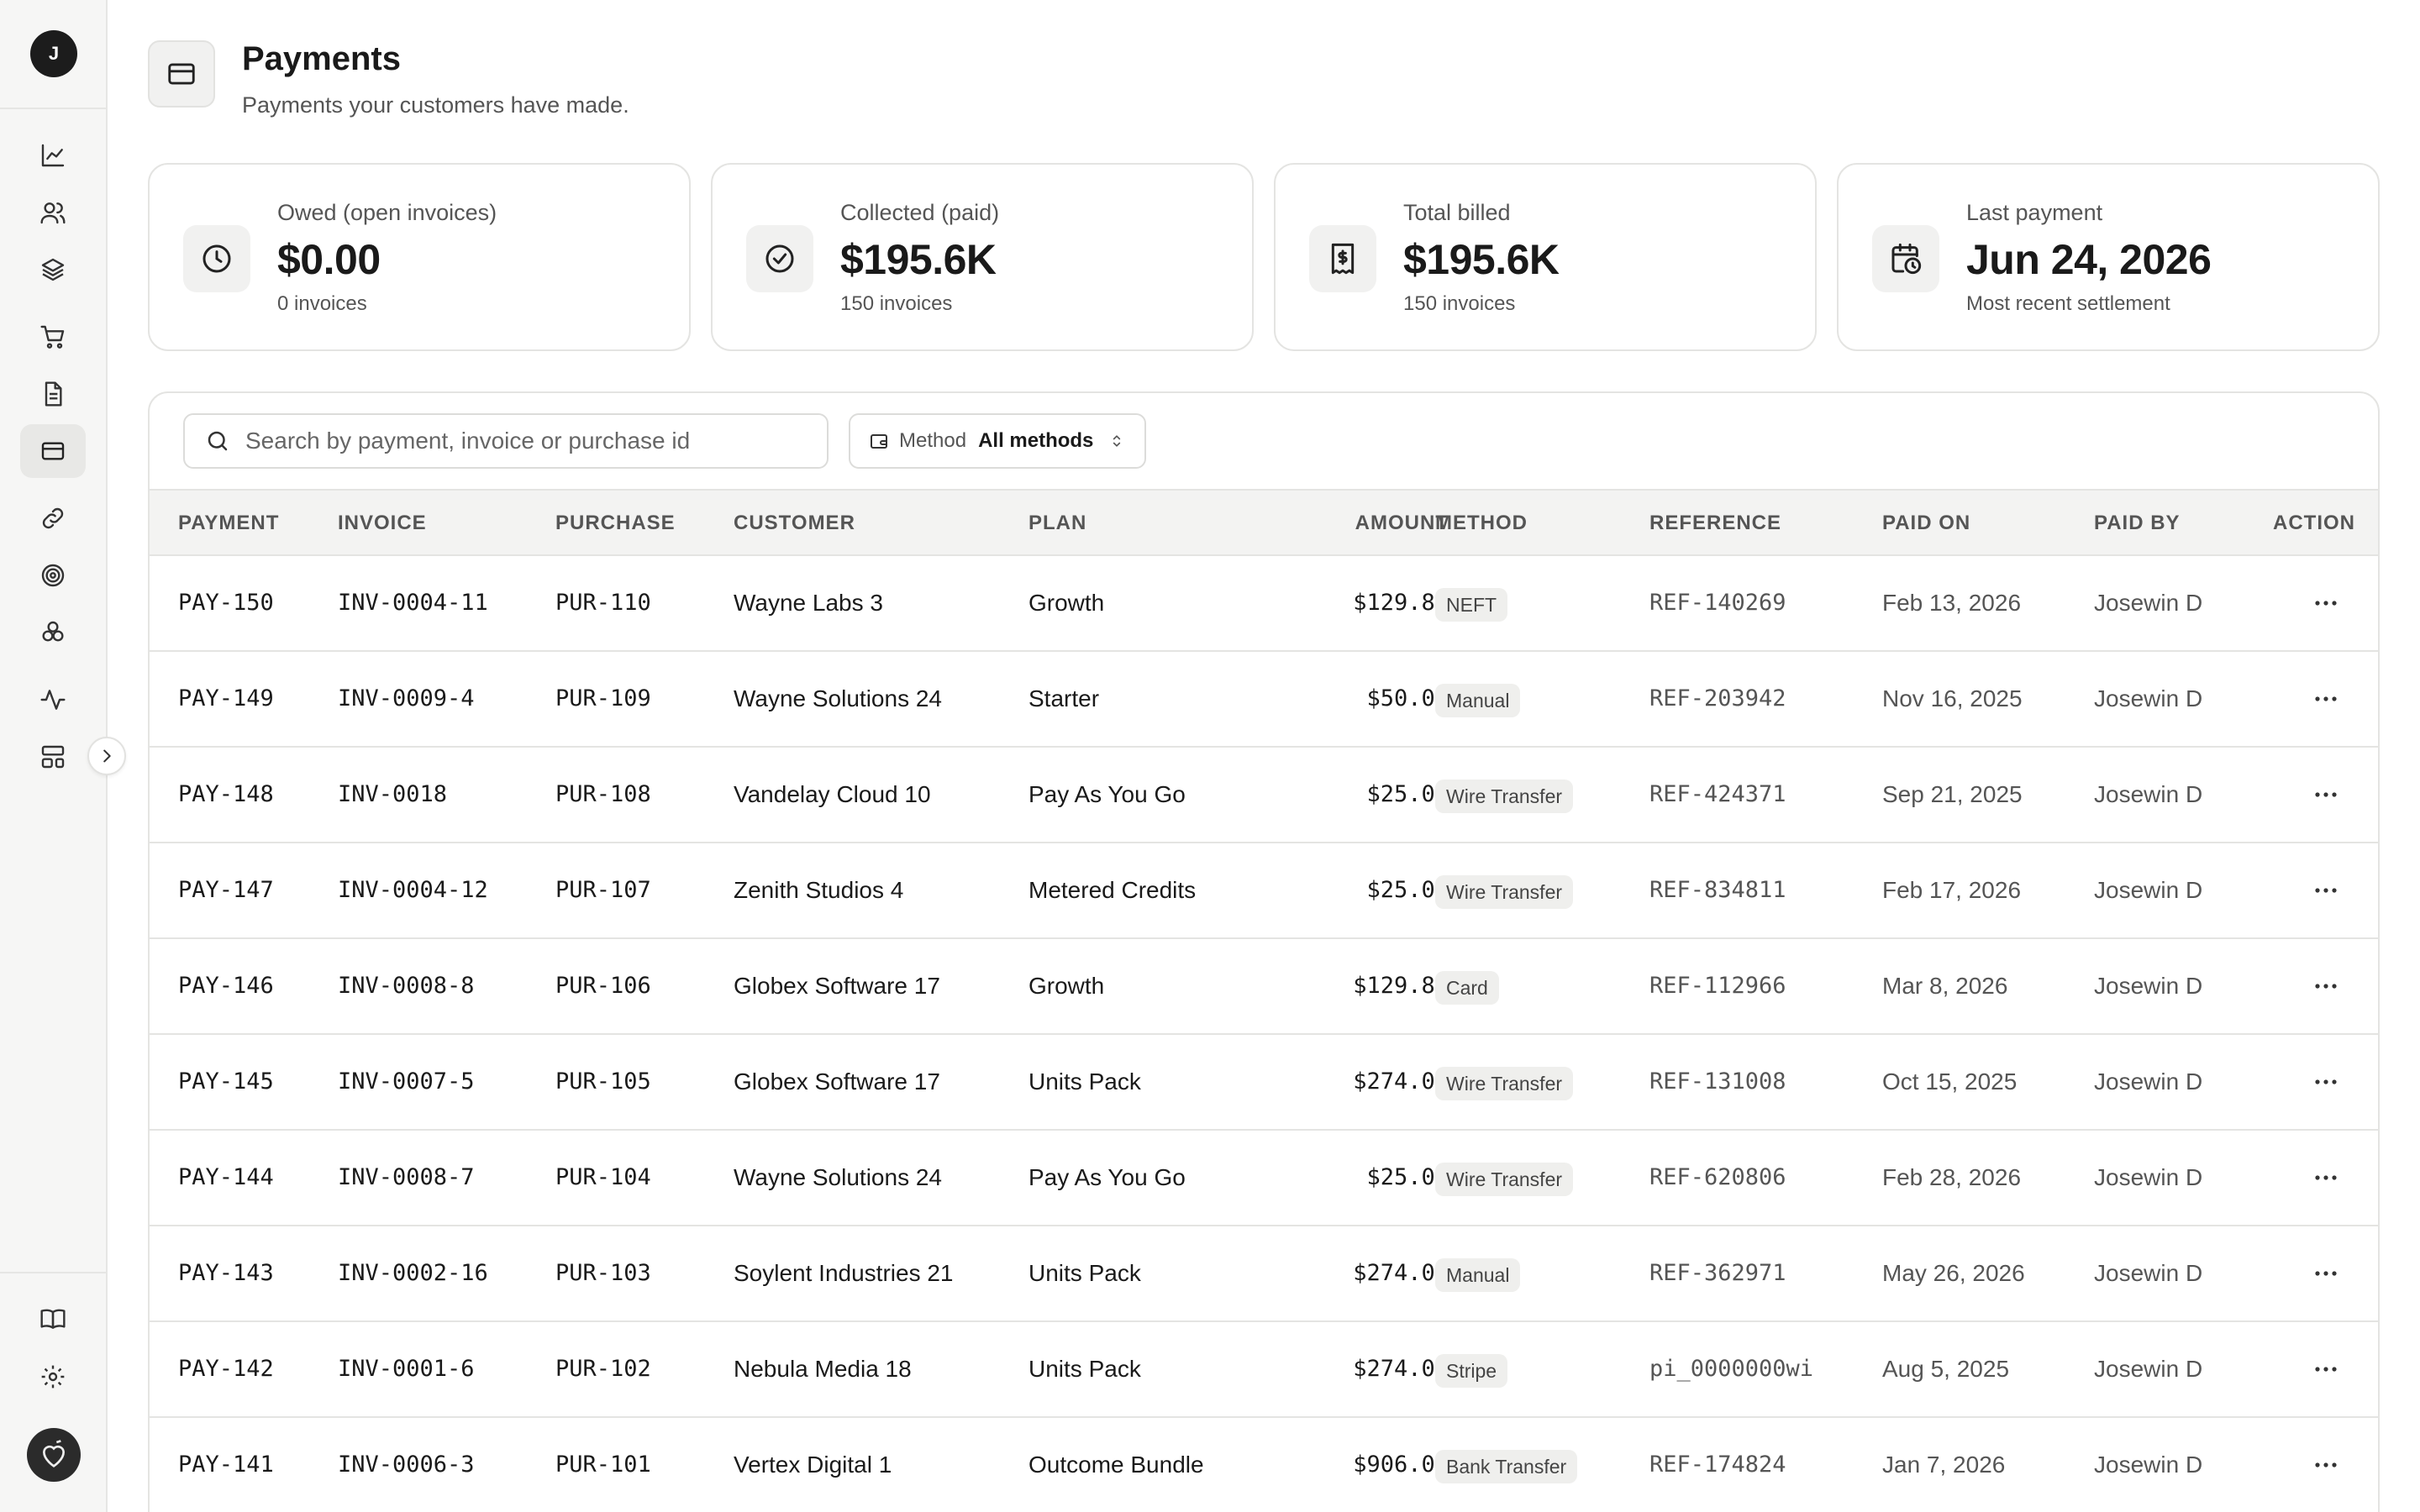 The height and width of the screenshot is (1512, 2420). I want to click on column-header-amount: AMOUNT, so click(1402, 523).